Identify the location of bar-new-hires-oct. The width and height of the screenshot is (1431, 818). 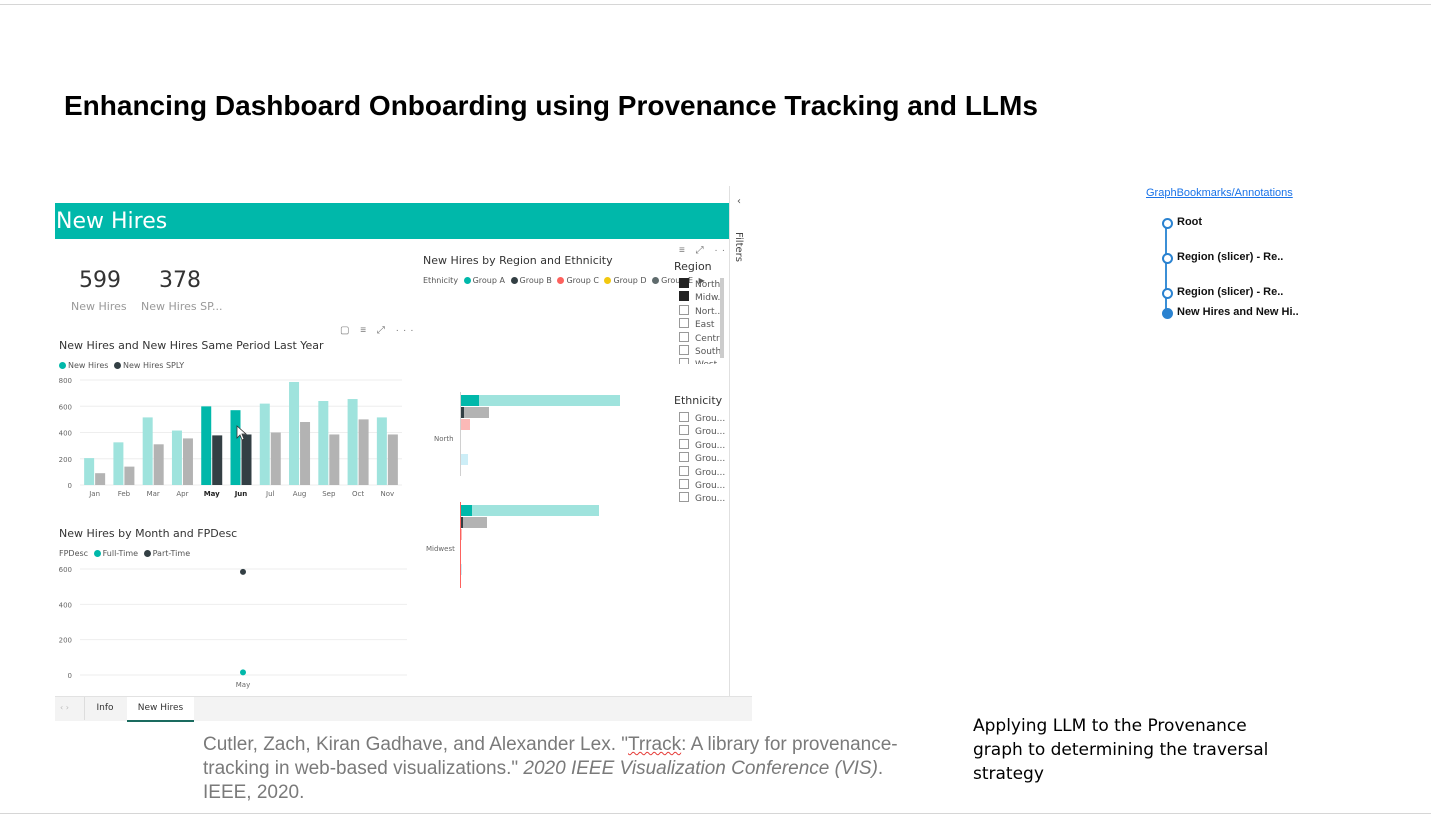
(352, 442).